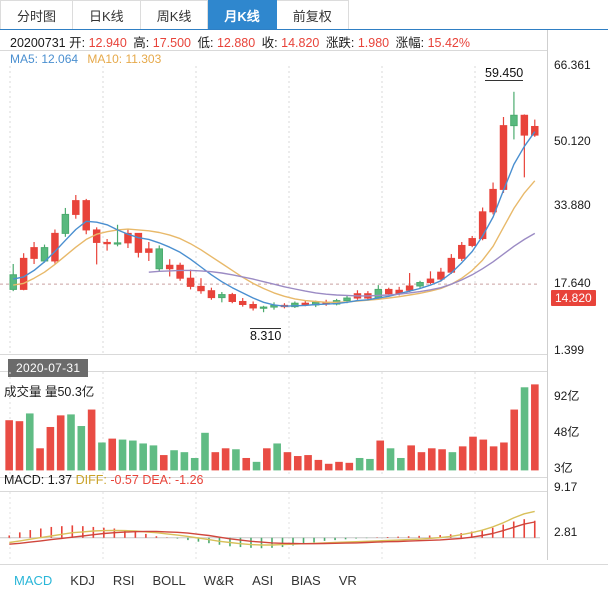 The height and width of the screenshot is (595, 608). What do you see at coordinates (569, 350) in the screenshot?
I see `price-tick-4: 1.399` at bounding box center [569, 350].